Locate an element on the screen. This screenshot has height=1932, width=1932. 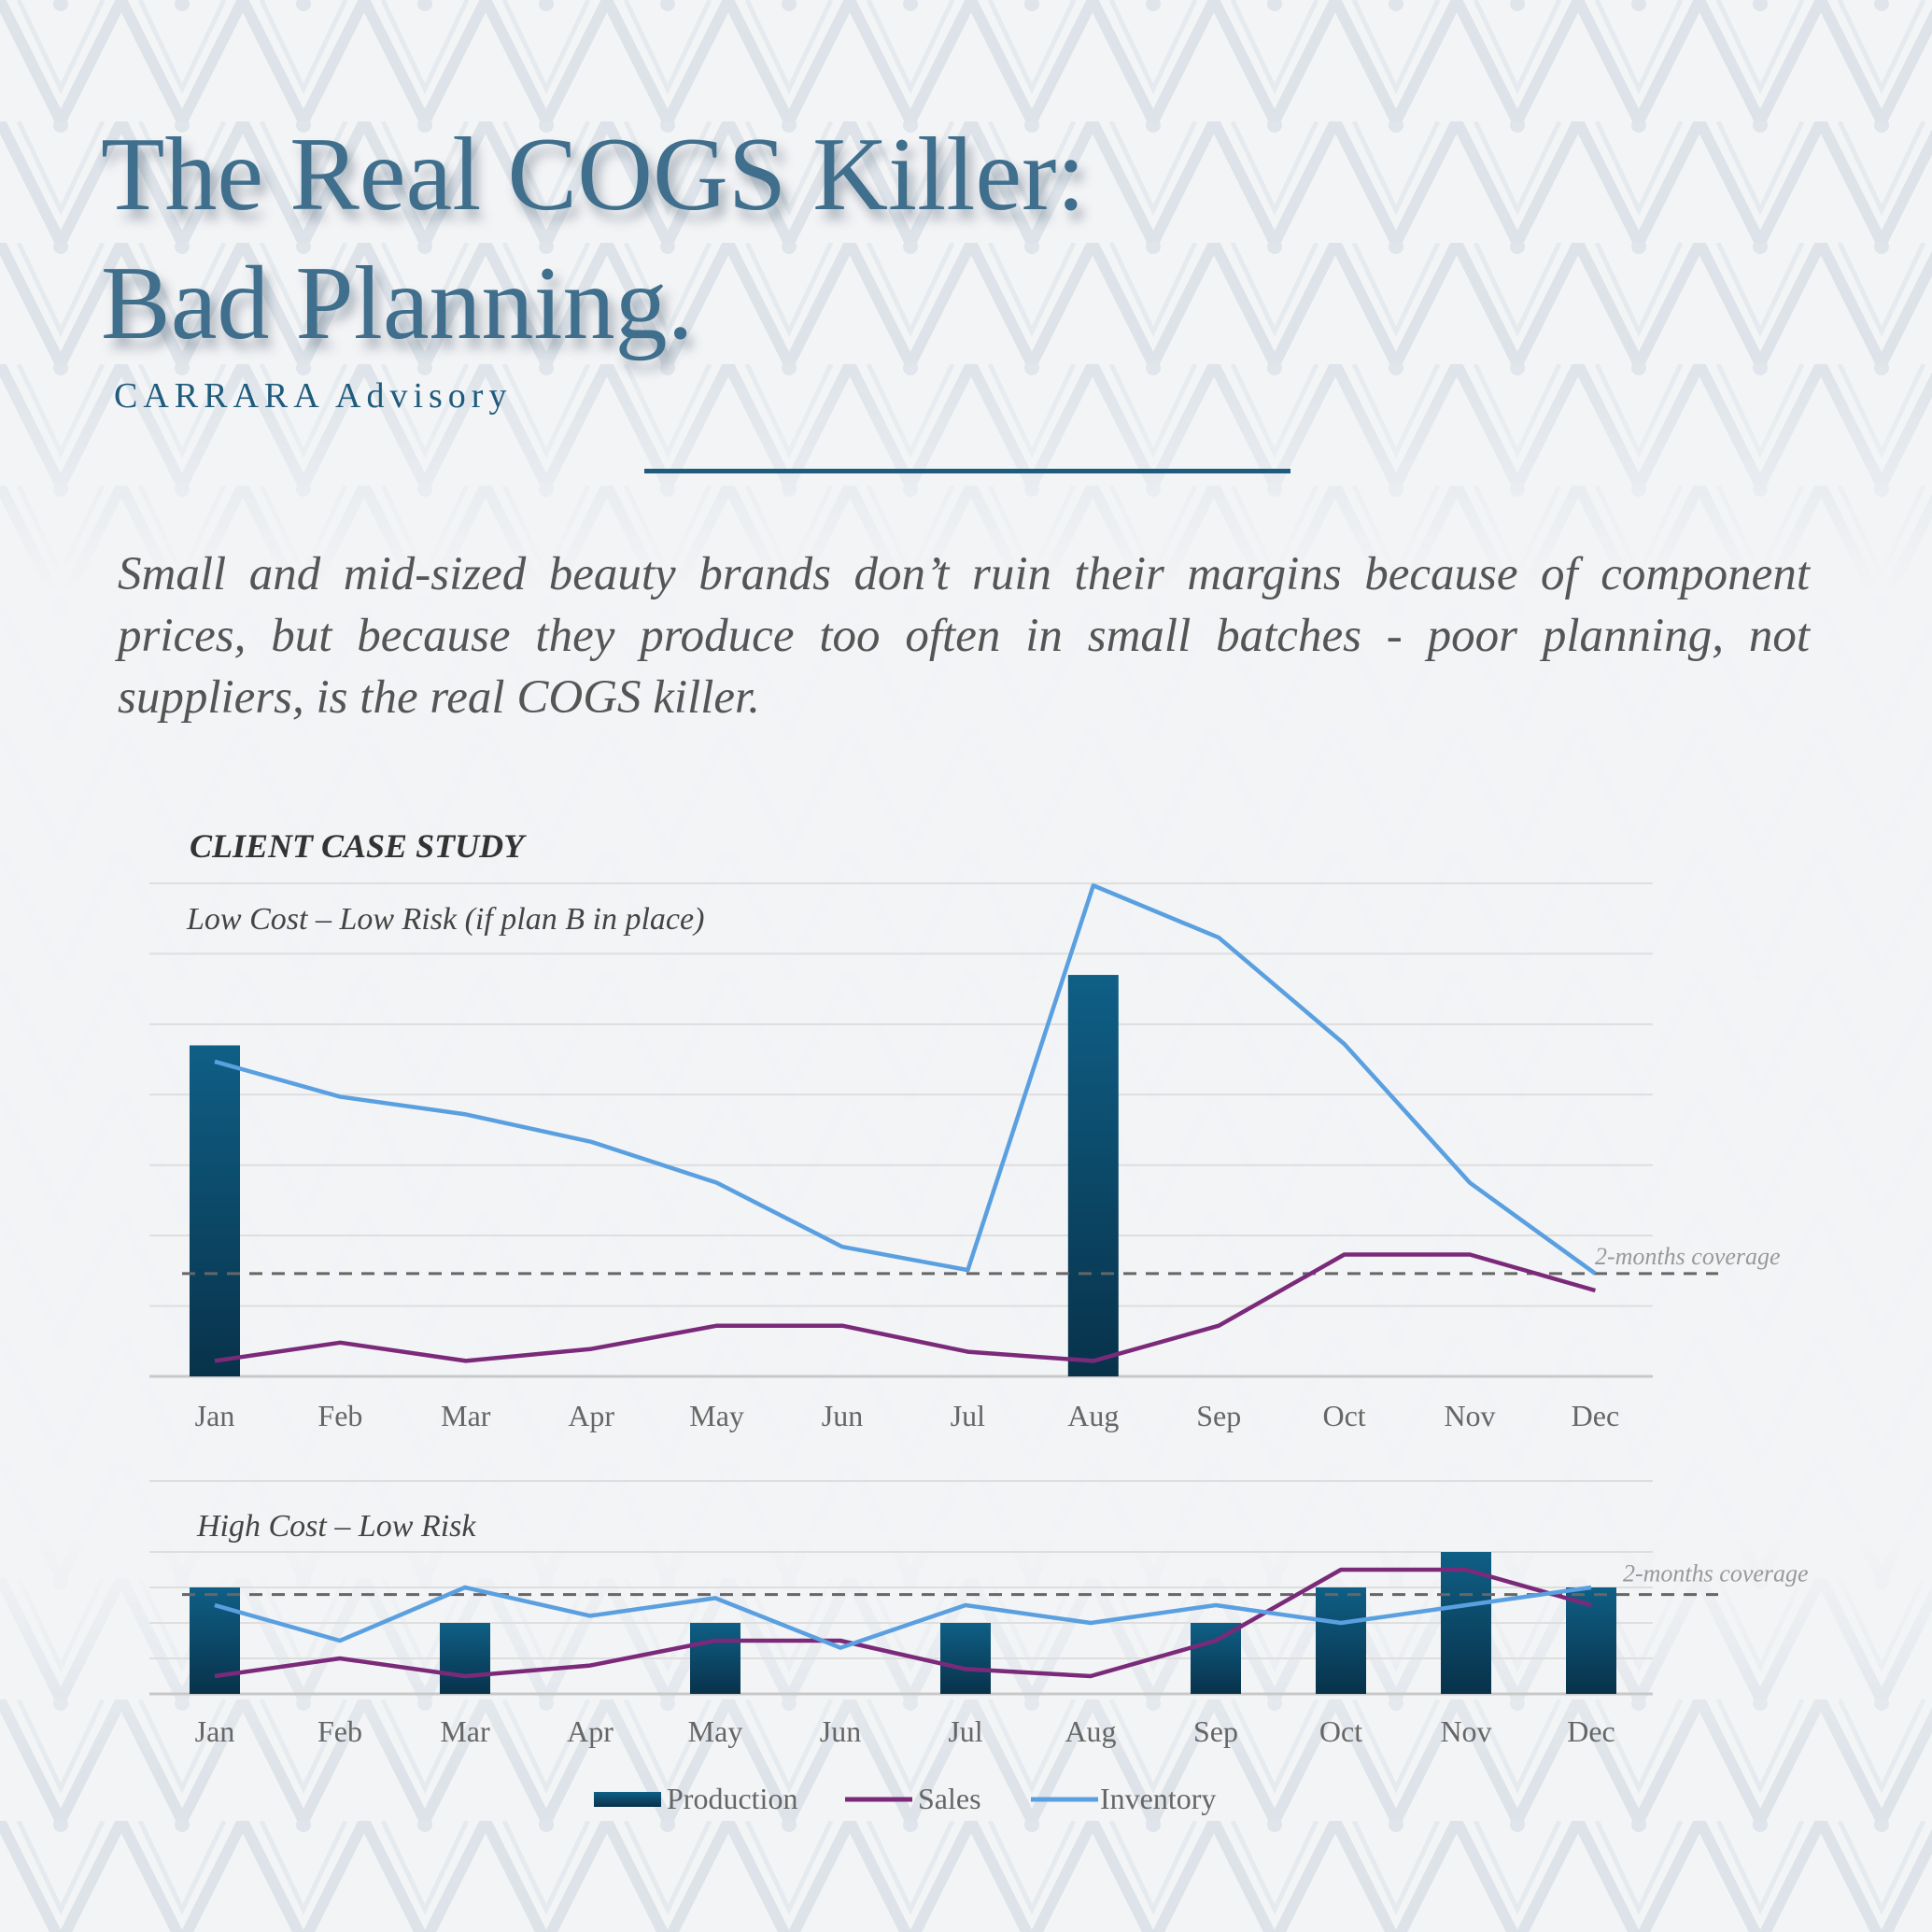
c1-tick-label-nov: Nov is located at coordinates (1469, 1415).